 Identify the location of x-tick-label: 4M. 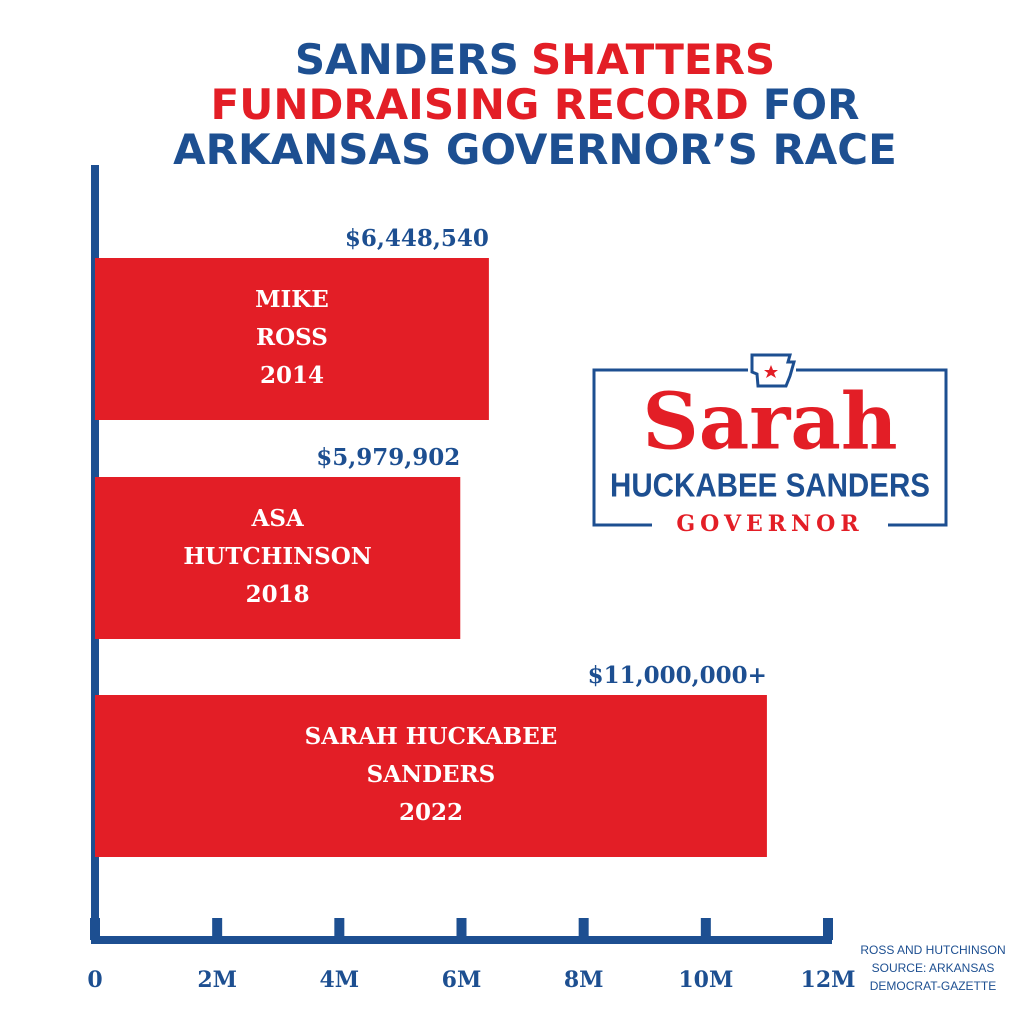
(339, 980).